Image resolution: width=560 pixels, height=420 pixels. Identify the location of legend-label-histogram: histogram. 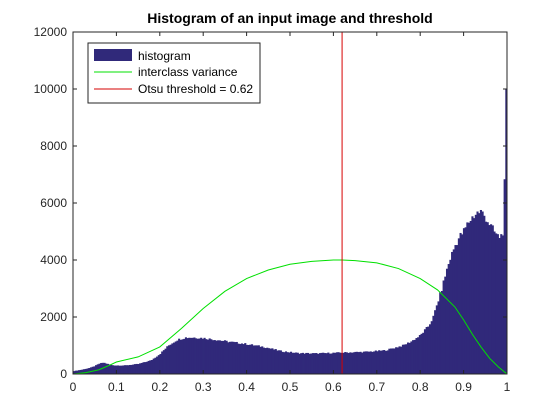
(164, 56).